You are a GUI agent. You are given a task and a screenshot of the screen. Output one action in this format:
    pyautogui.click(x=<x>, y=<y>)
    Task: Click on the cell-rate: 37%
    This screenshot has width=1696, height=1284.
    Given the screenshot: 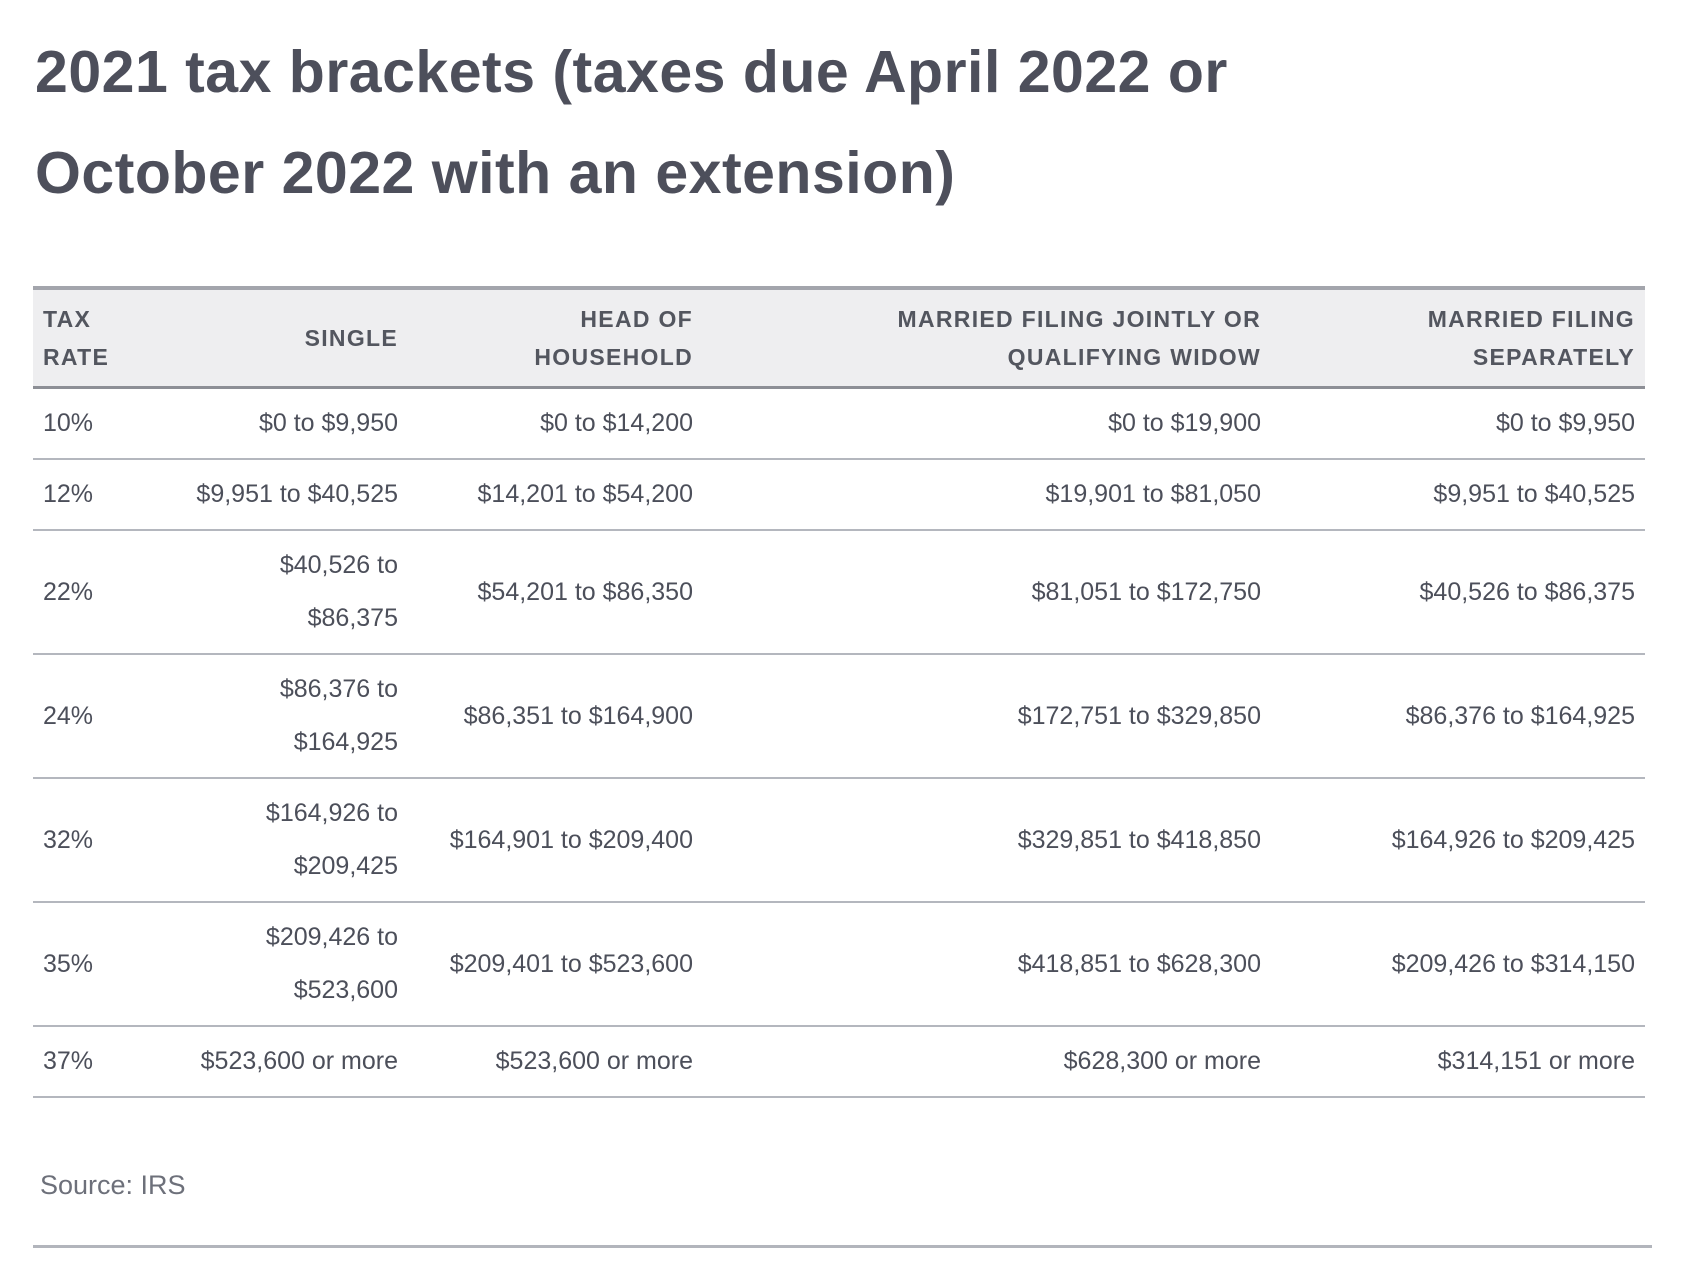 What is the action you would take?
    pyautogui.click(x=101, y=1062)
    